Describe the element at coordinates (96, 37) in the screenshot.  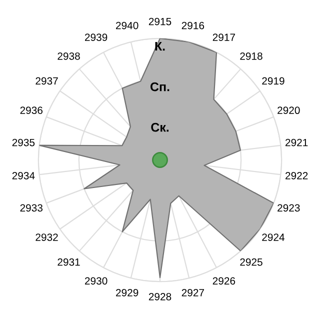
I see `spoke-label: 2939` at that location.